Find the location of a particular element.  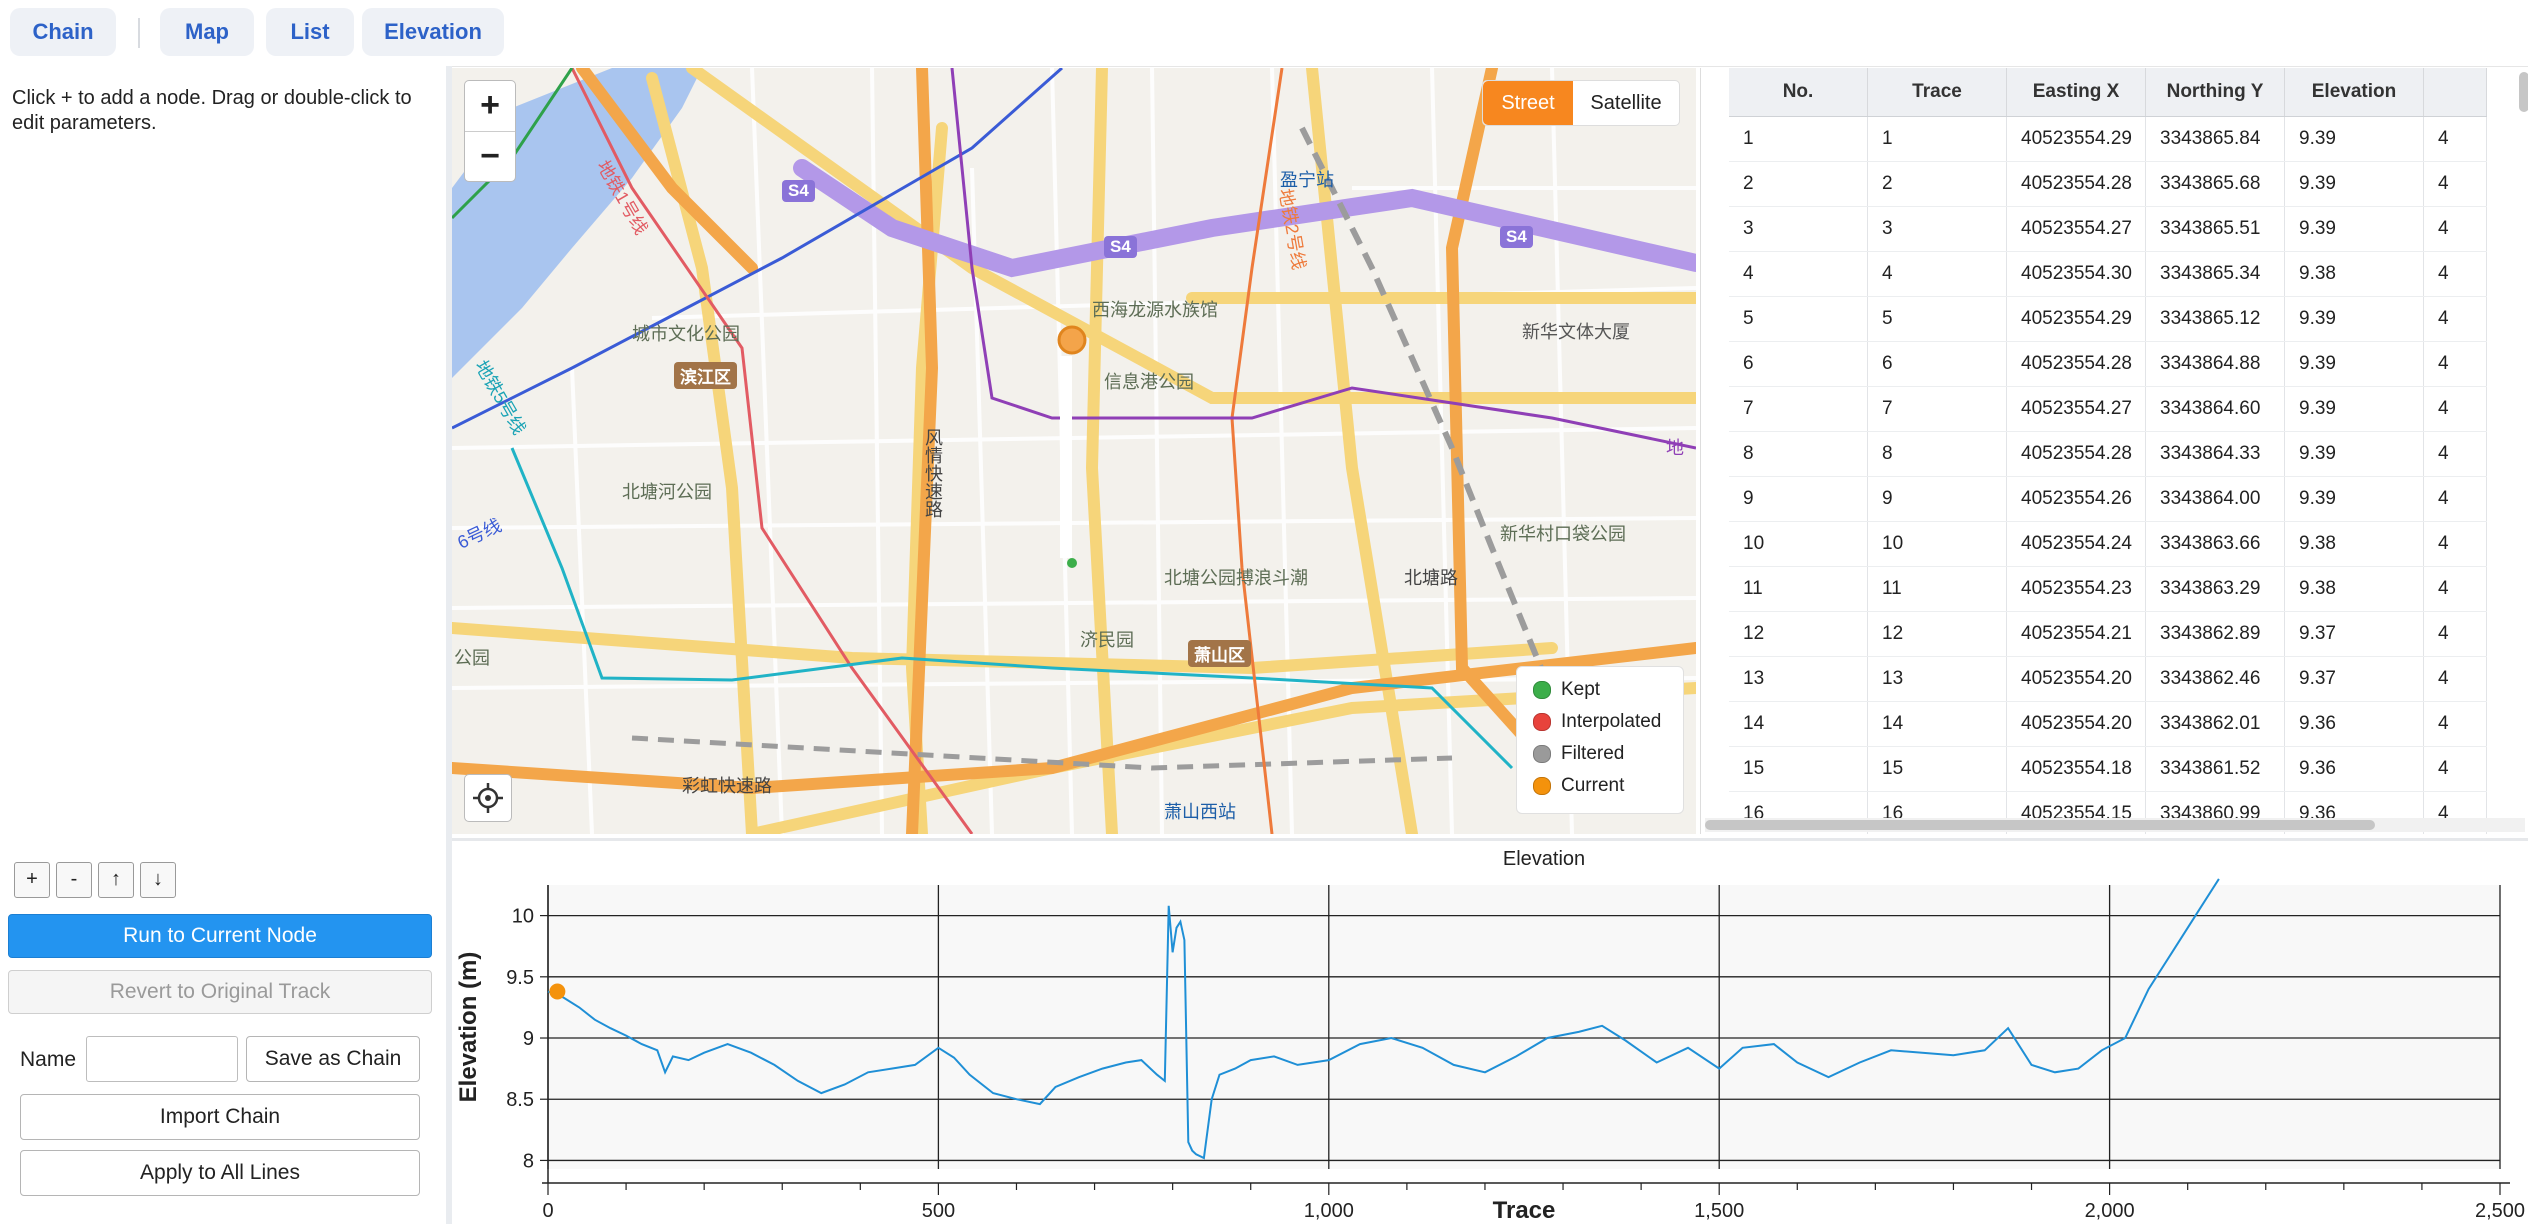

table-cell: 1 is located at coordinates (1798, 139).